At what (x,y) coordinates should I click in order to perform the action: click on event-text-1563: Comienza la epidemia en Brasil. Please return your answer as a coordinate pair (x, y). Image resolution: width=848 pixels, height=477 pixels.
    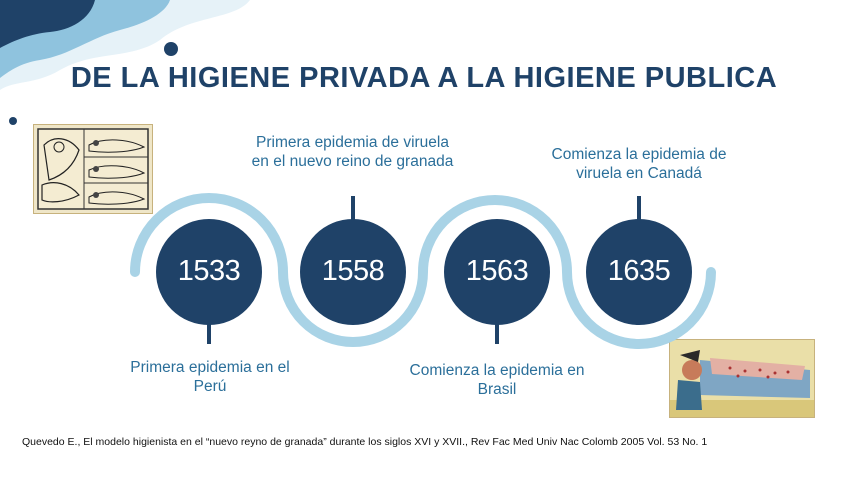
    Looking at the image, I should click on (497, 380).